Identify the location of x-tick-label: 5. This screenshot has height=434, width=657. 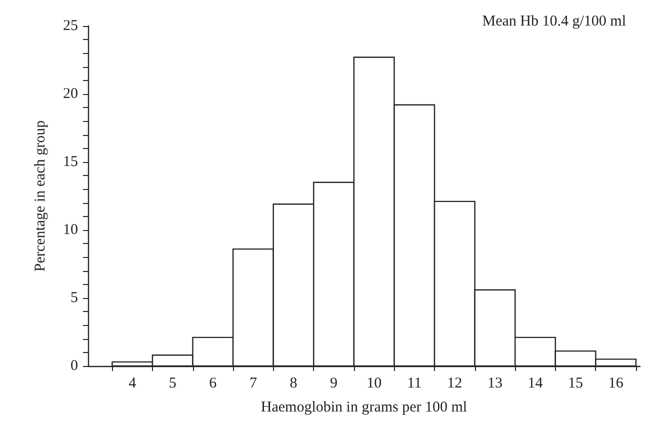
(172, 384).